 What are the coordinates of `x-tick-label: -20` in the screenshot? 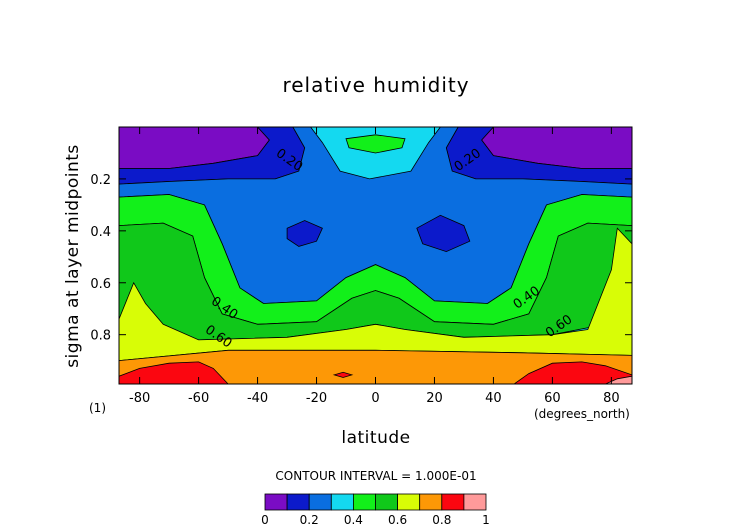 It's located at (316, 398).